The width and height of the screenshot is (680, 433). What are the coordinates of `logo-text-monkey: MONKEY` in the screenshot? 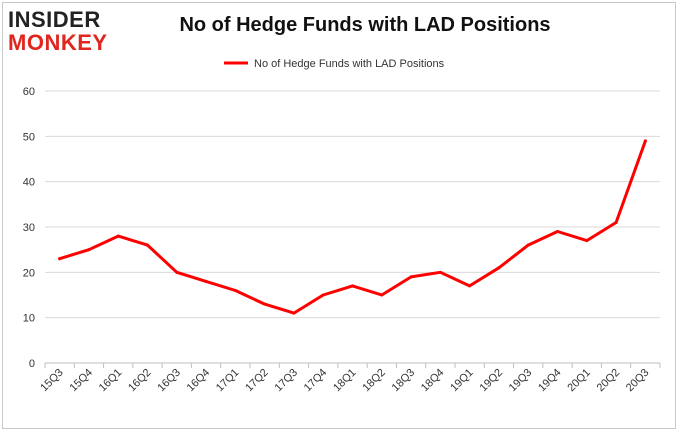 It's located at (58, 42).